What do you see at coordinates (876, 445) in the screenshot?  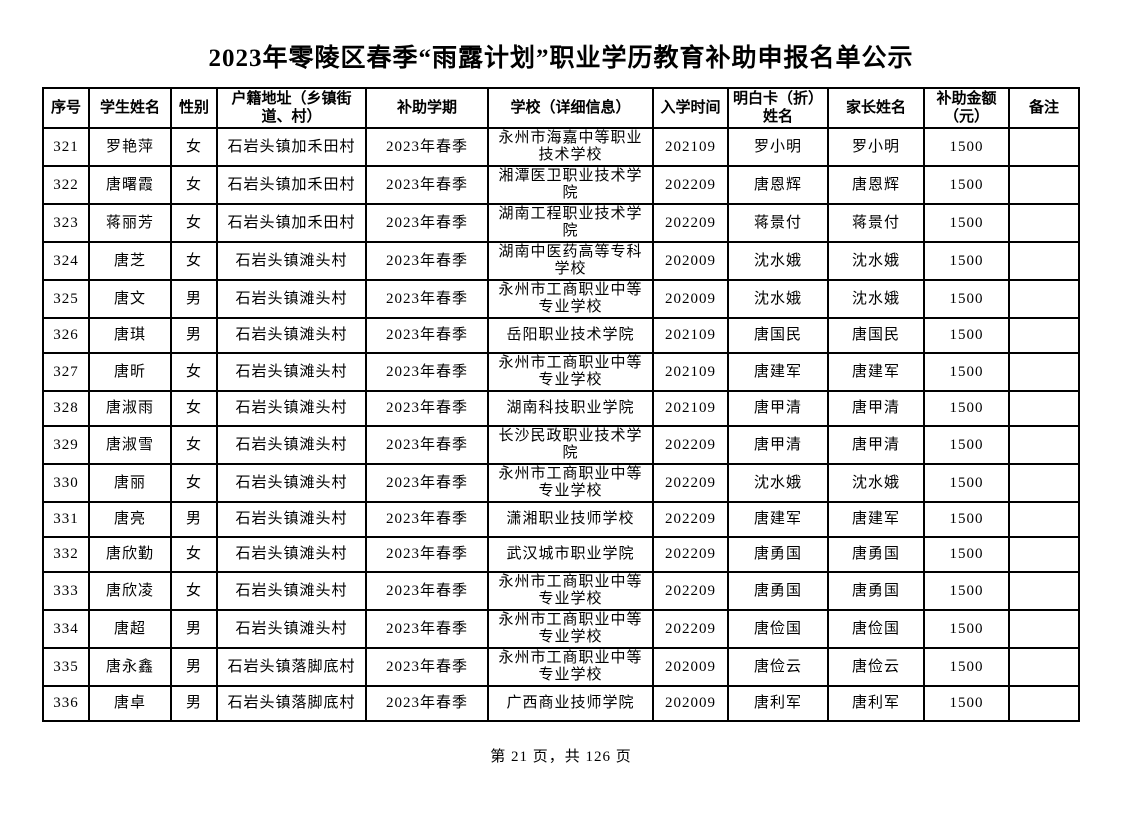 I see `table-cell: 唐甲清` at bounding box center [876, 445].